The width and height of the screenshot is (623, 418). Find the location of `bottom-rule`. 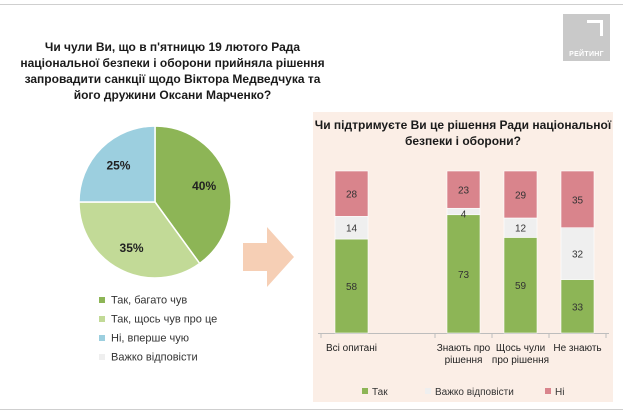

bottom-rule is located at coordinates (311, 409).